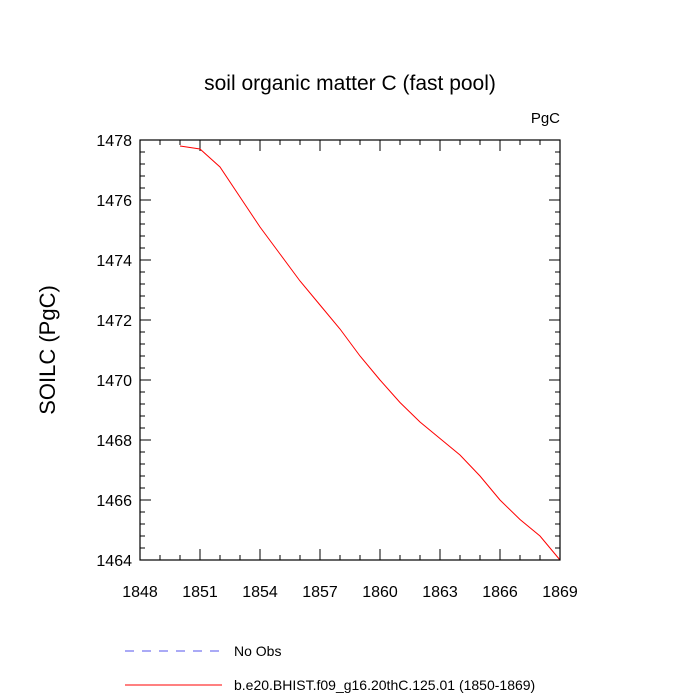 Image resolution: width=700 pixels, height=700 pixels. I want to click on y-tick-label: 1464, so click(114, 561).